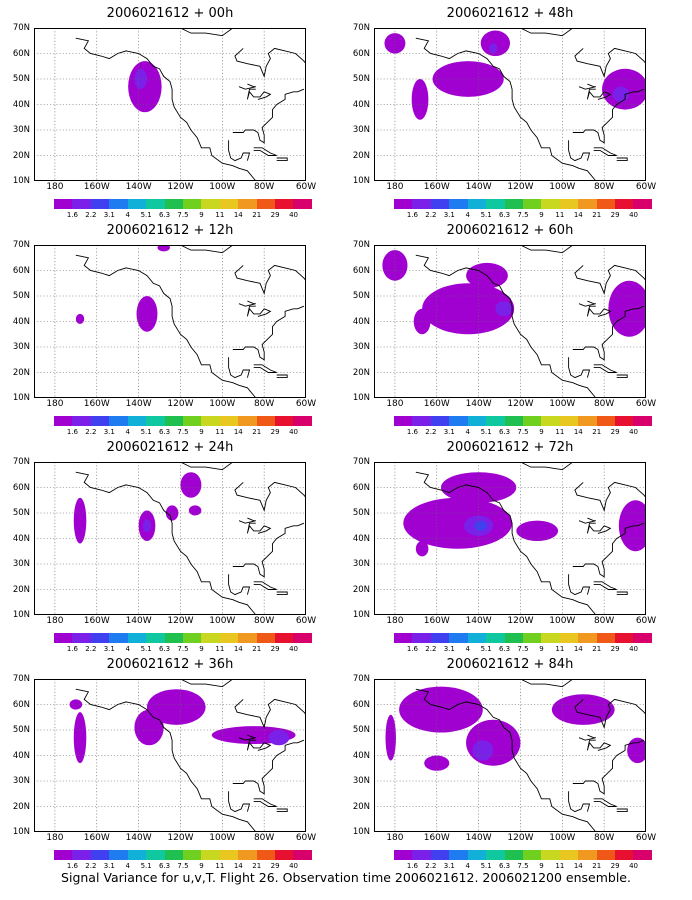 The width and height of the screenshot is (692, 900). I want to click on lon-tick-label: 180, so click(55, 404).